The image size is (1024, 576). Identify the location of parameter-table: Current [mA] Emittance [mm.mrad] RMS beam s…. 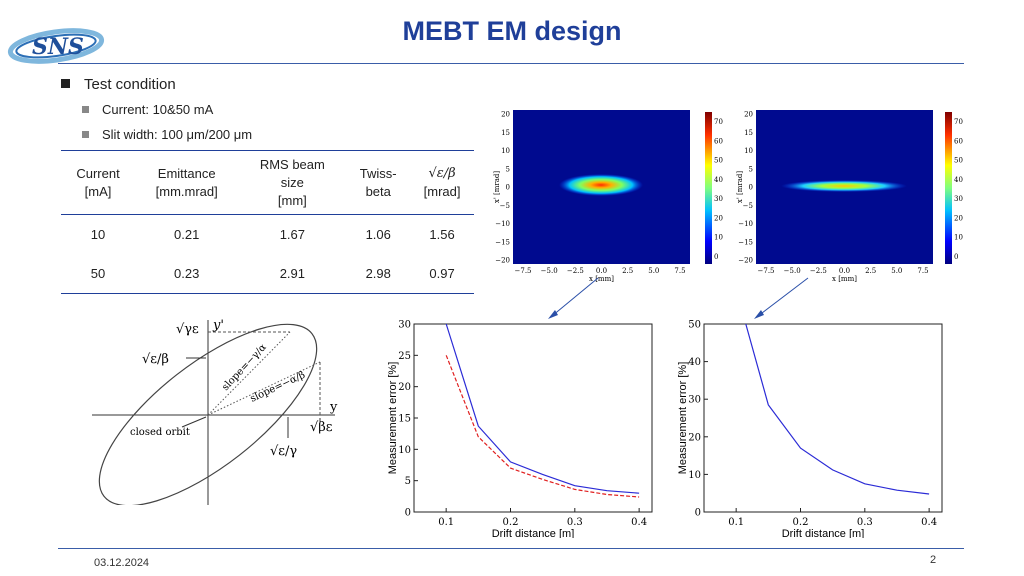
(267, 222).